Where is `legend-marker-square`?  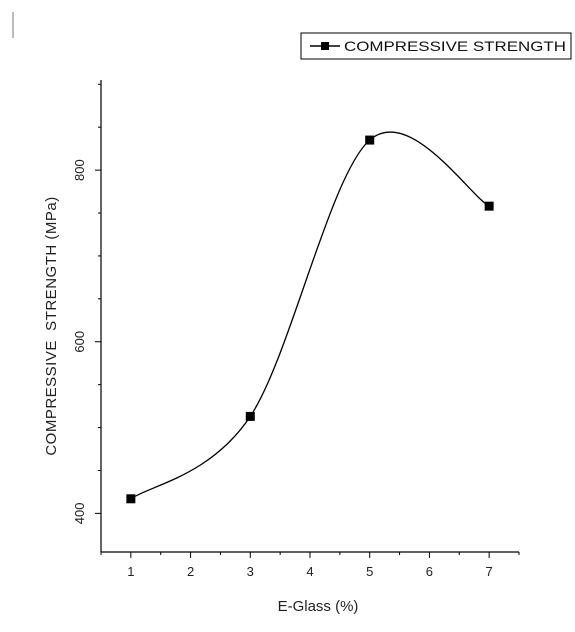 legend-marker-square is located at coordinates (325, 46).